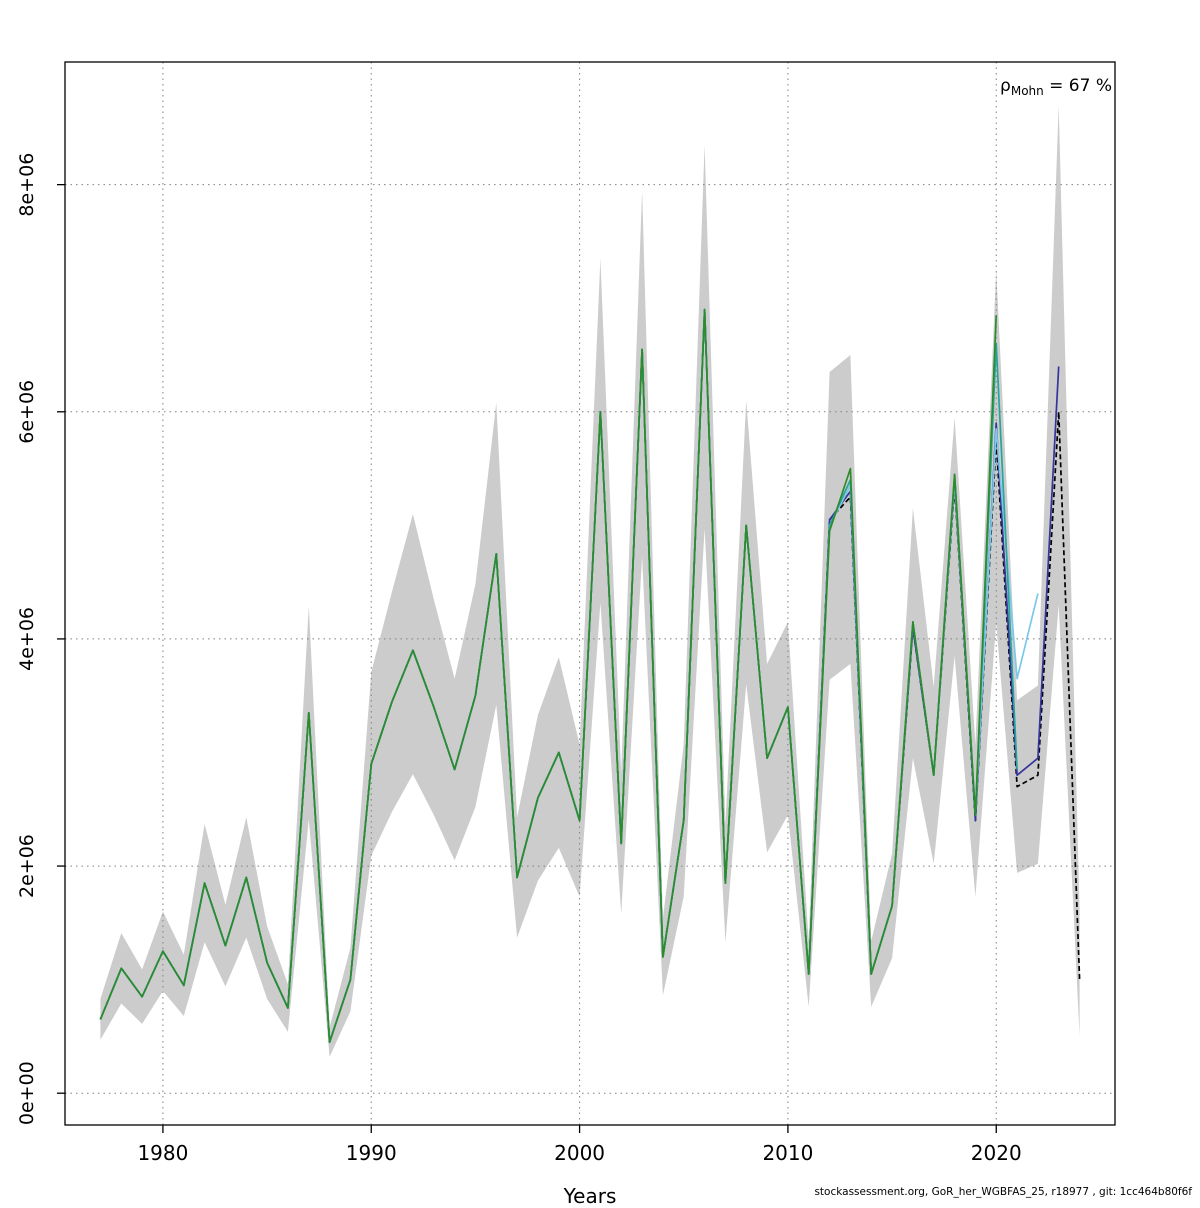 The width and height of the screenshot is (1200, 1208). I want to click on x-tick-label: 1980, so click(162, 1153).